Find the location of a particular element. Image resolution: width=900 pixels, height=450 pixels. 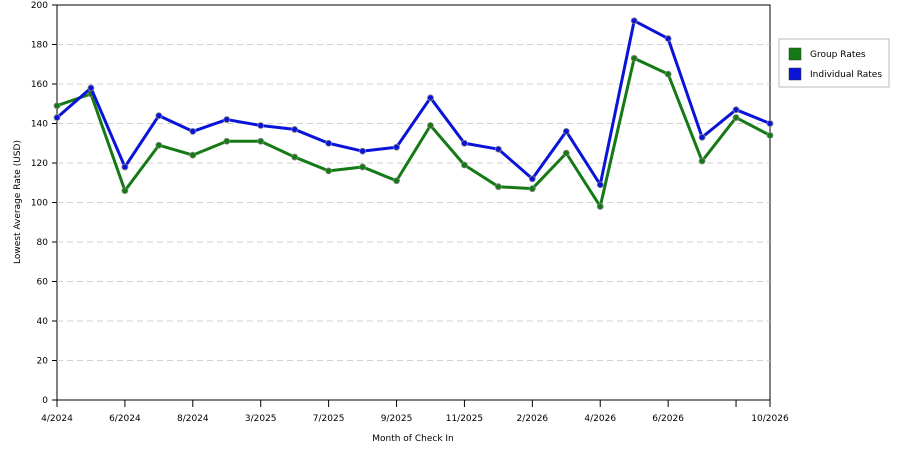

y-tick-label: 180 is located at coordinates (39, 46).